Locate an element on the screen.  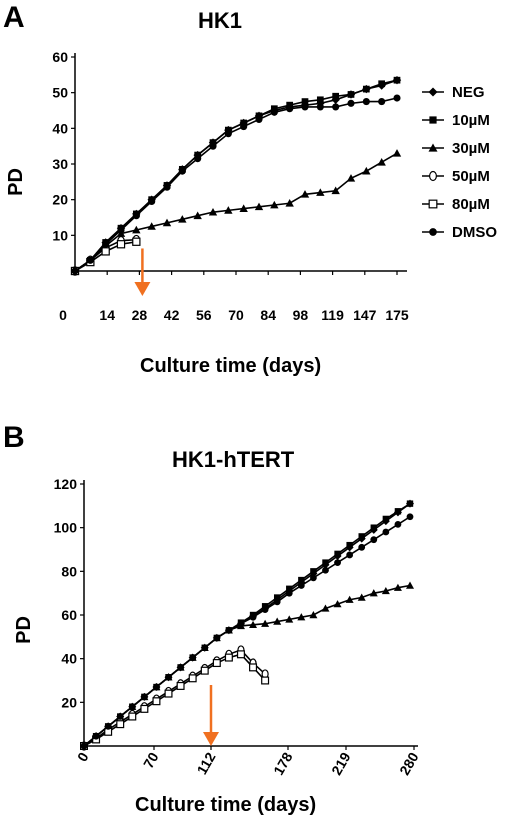
x-tick-label: 98 is located at coordinates (301, 315).